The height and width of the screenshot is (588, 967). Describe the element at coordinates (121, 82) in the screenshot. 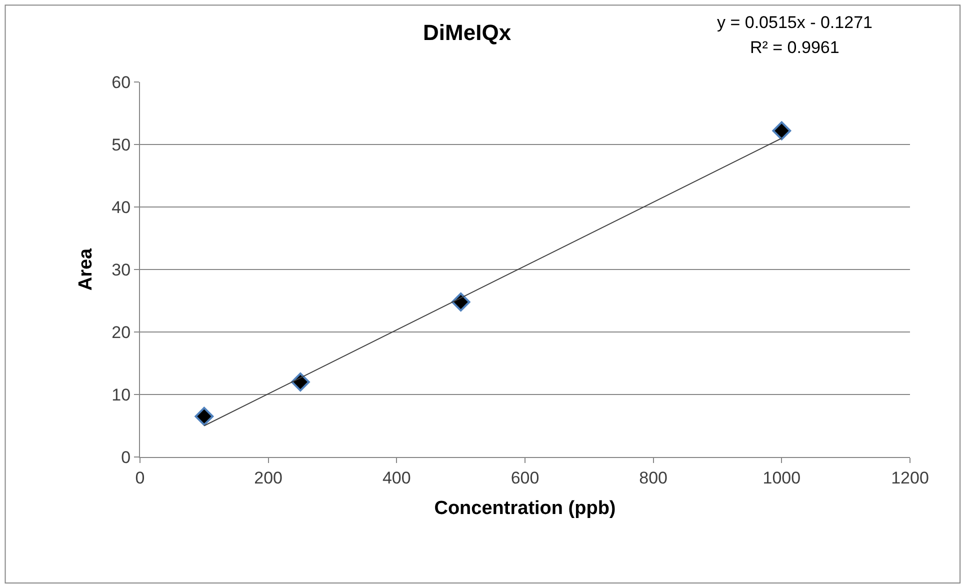

I see `y-tick-label: 60` at that location.